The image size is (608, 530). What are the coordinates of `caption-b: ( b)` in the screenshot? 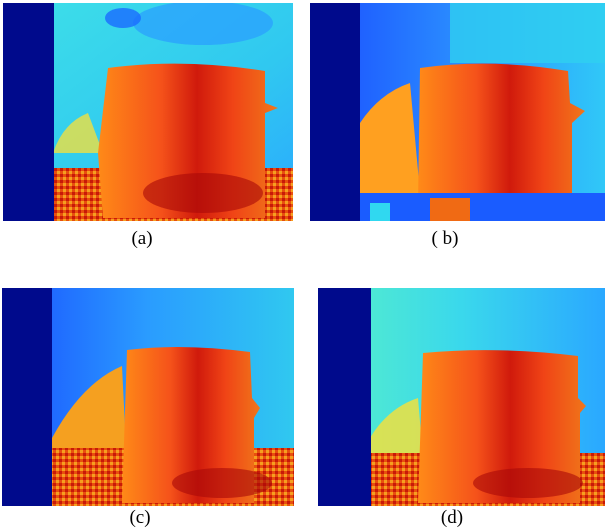 It's located at (445, 238).